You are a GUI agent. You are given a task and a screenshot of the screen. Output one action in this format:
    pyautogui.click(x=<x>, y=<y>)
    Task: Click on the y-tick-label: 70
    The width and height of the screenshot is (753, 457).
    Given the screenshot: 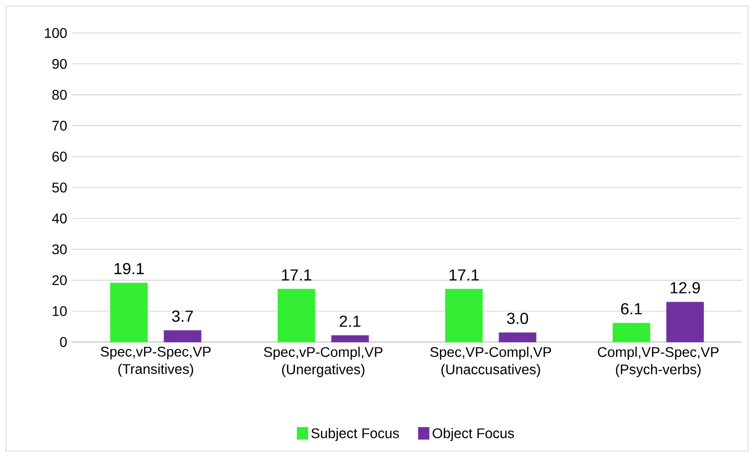 What is the action you would take?
    pyautogui.click(x=59, y=125)
    